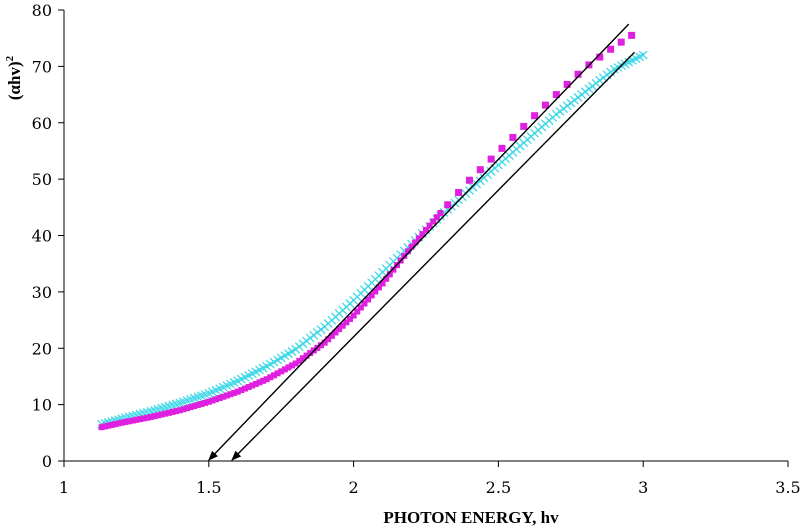 This screenshot has height=530, width=802. Describe the element at coordinates (14, 77) in the screenshot. I see `y-axis-title: (αhv)2` at that location.